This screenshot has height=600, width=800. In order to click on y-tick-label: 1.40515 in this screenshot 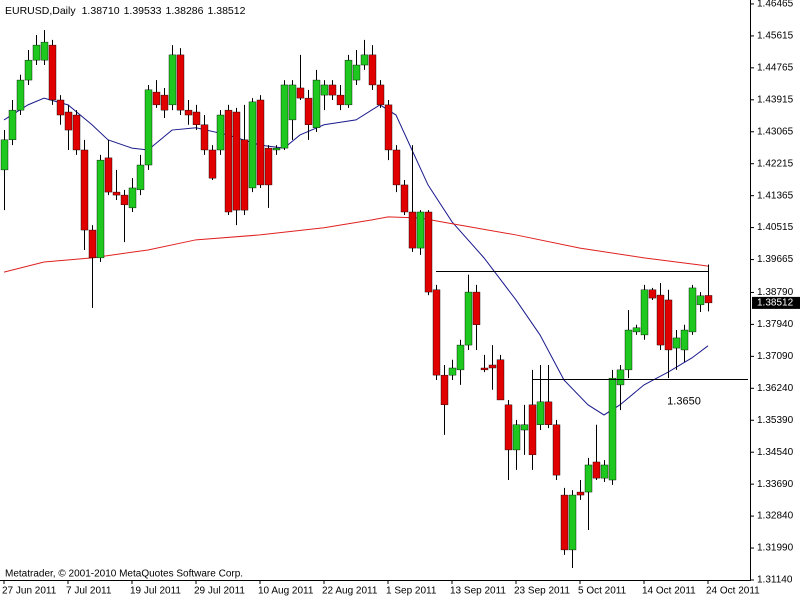, I will do `click(775, 227)`.